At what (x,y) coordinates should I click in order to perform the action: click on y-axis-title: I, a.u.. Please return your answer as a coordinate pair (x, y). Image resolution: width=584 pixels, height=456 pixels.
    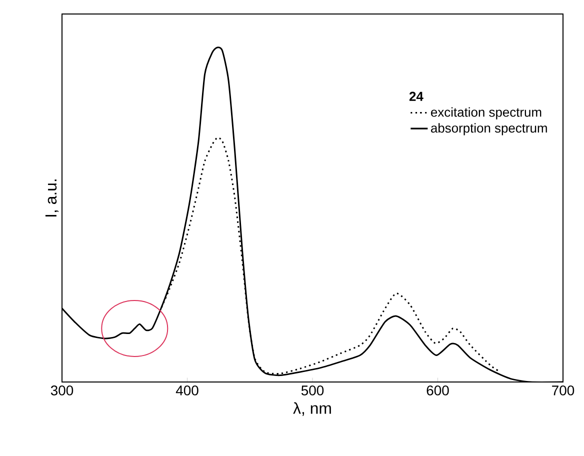
    Looking at the image, I should click on (51, 198).